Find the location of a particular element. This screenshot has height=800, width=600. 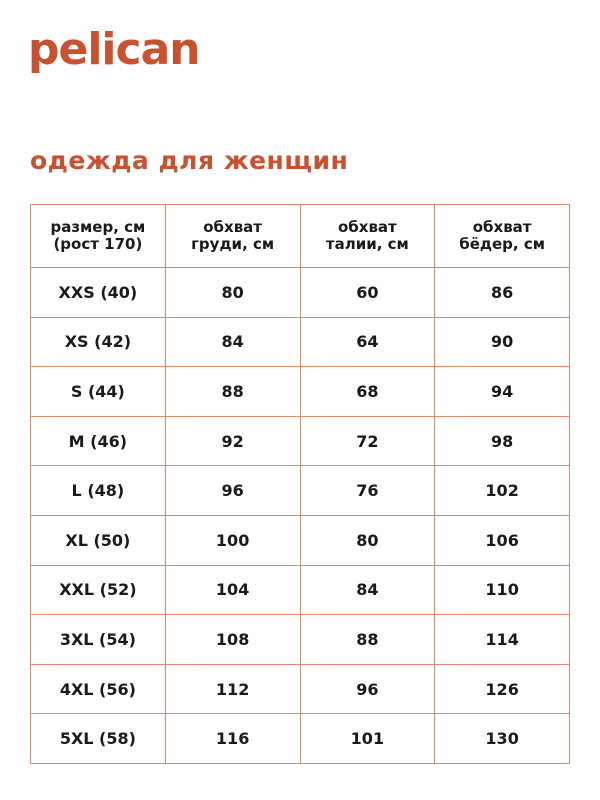

column-header-line: груди, см is located at coordinates (233, 244).